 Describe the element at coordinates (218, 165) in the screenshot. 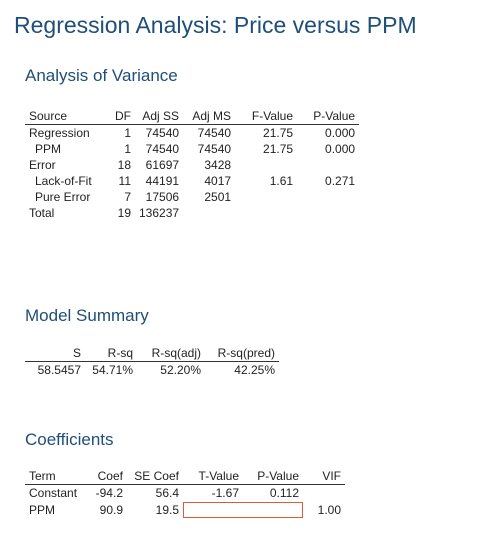

I see `cell-adj-ms: 3428` at that location.